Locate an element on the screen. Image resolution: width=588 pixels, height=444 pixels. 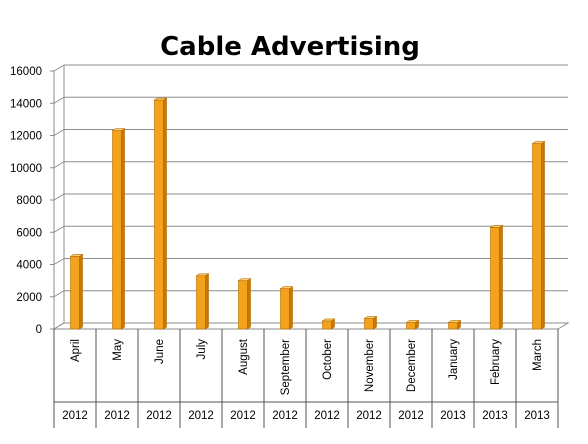
bar-february is located at coordinates (496, 277).